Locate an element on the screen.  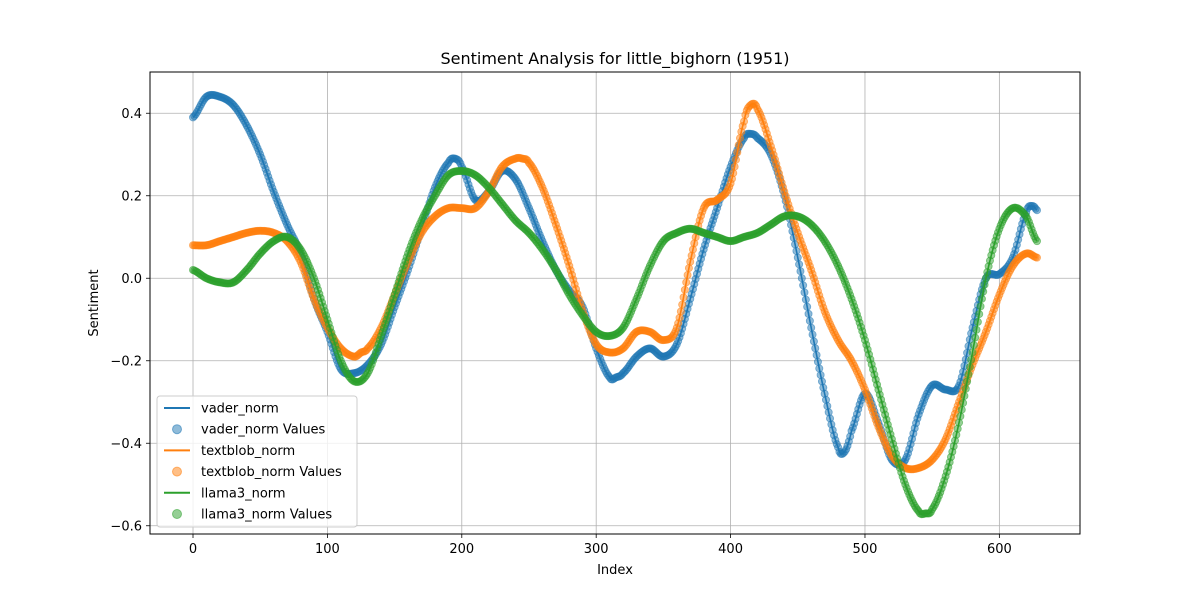
legend-label: llama3_norm Values is located at coordinates (266, 515).